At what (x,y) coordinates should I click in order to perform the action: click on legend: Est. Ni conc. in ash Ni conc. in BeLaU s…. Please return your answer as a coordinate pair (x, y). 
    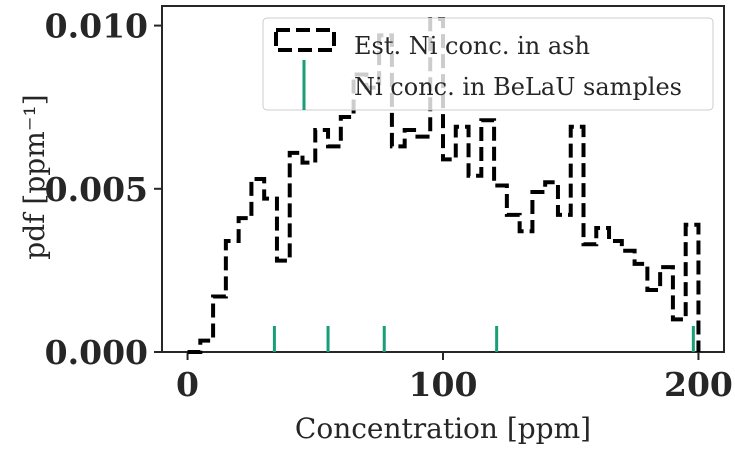
    Looking at the image, I should click on (488, 64).